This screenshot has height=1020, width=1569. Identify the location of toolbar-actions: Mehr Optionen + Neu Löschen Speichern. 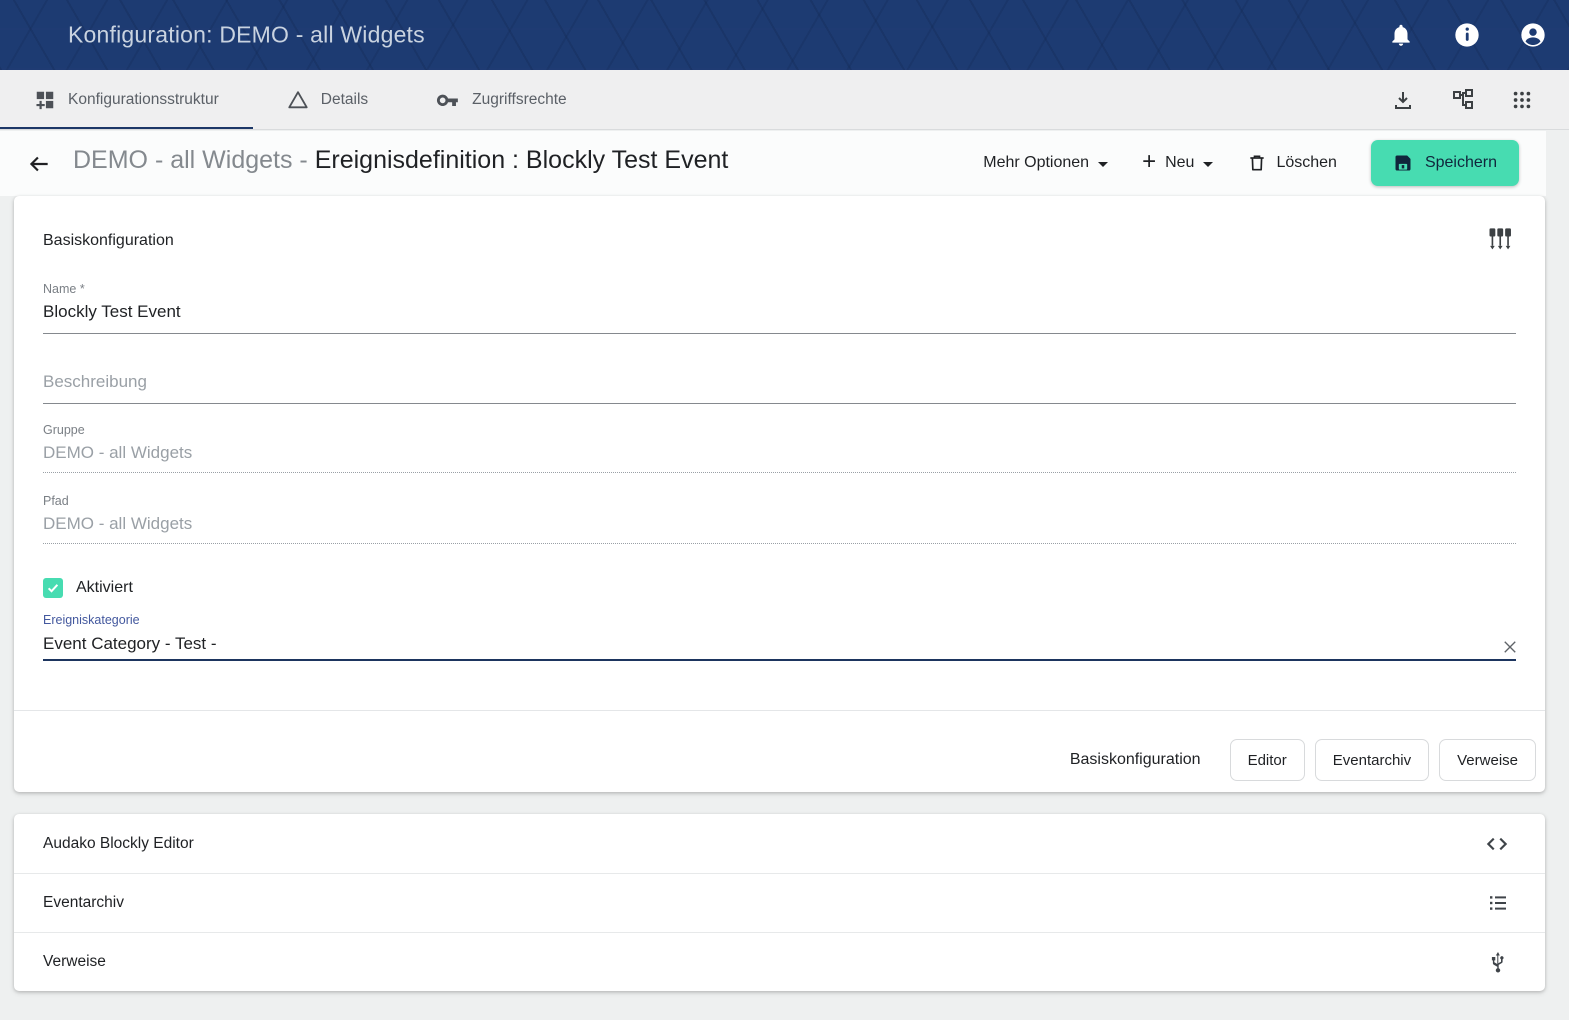
(1251, 163).